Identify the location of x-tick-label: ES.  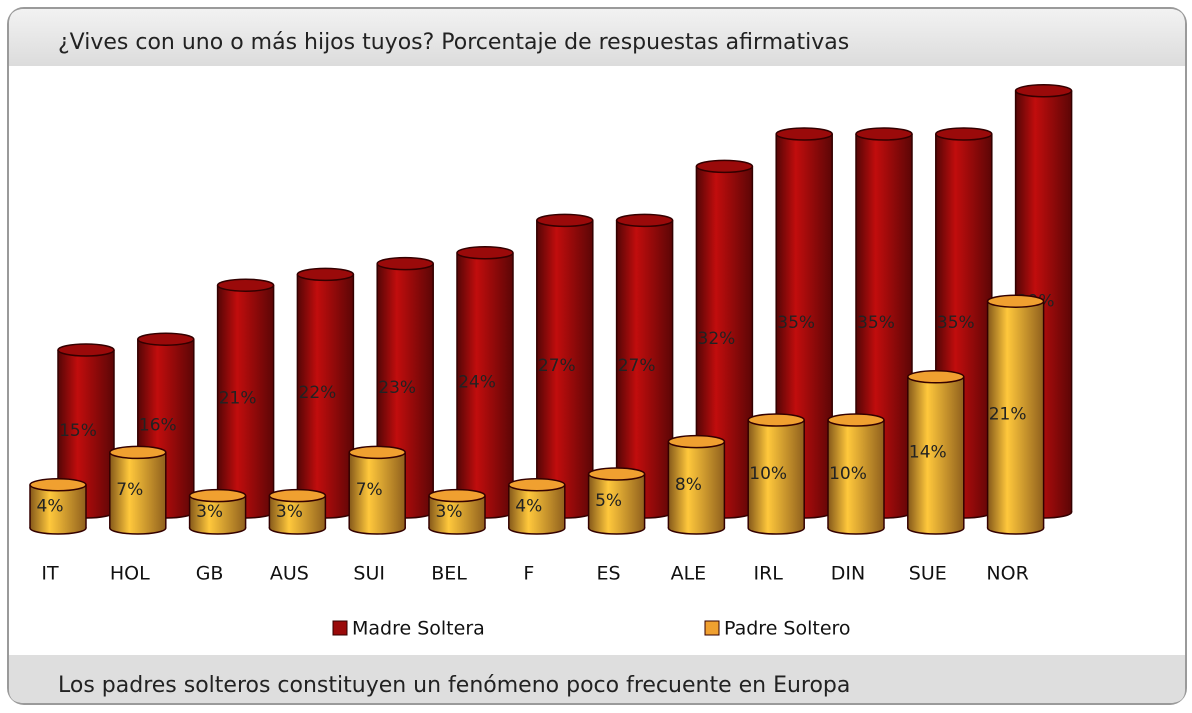
(609, 574).